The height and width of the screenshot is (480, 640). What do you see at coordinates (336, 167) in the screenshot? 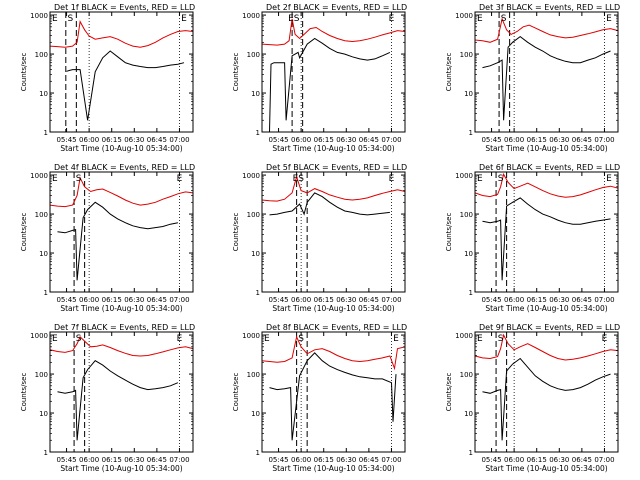
I see `panel-title: Det 5f BLACK = Events, RED = LLD` at bounding box center [336, 167].